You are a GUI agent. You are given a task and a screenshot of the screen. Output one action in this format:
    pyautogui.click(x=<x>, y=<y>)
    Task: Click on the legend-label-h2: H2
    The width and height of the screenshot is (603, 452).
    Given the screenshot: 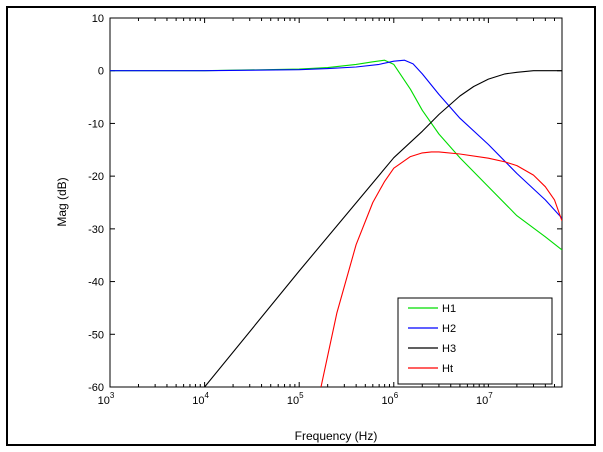 What is the action you would take?
    pyautogui.click(x=449, y=329)
    